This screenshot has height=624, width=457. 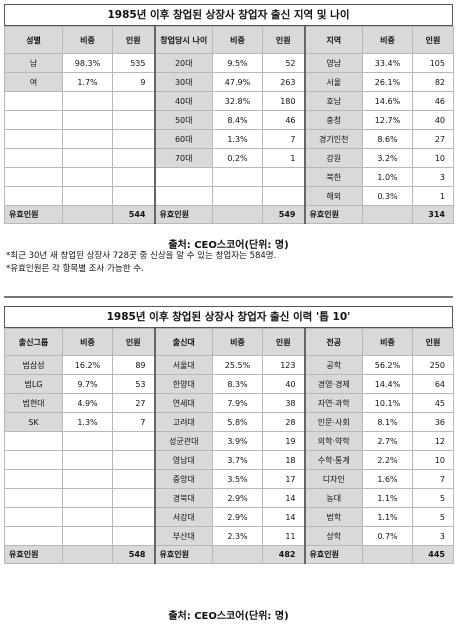 I want to click on table2-label-cell: SK, so click(x=33, y=422).